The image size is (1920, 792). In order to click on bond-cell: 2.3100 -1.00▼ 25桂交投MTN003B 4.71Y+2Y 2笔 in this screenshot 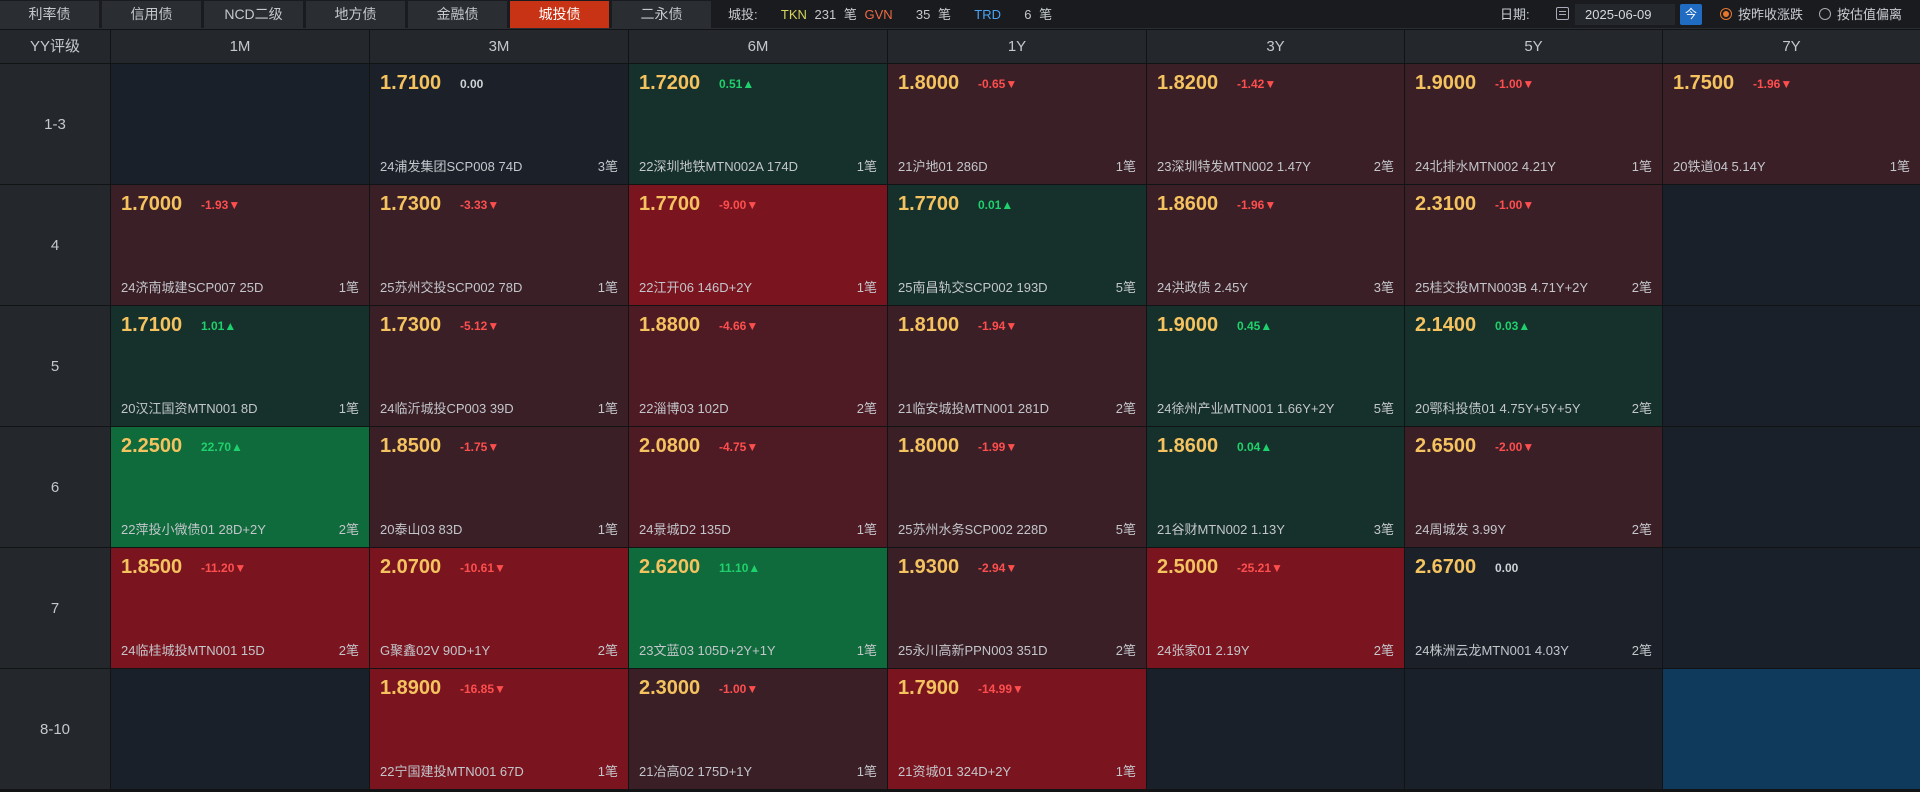, I will do `click(1533, 245)`.